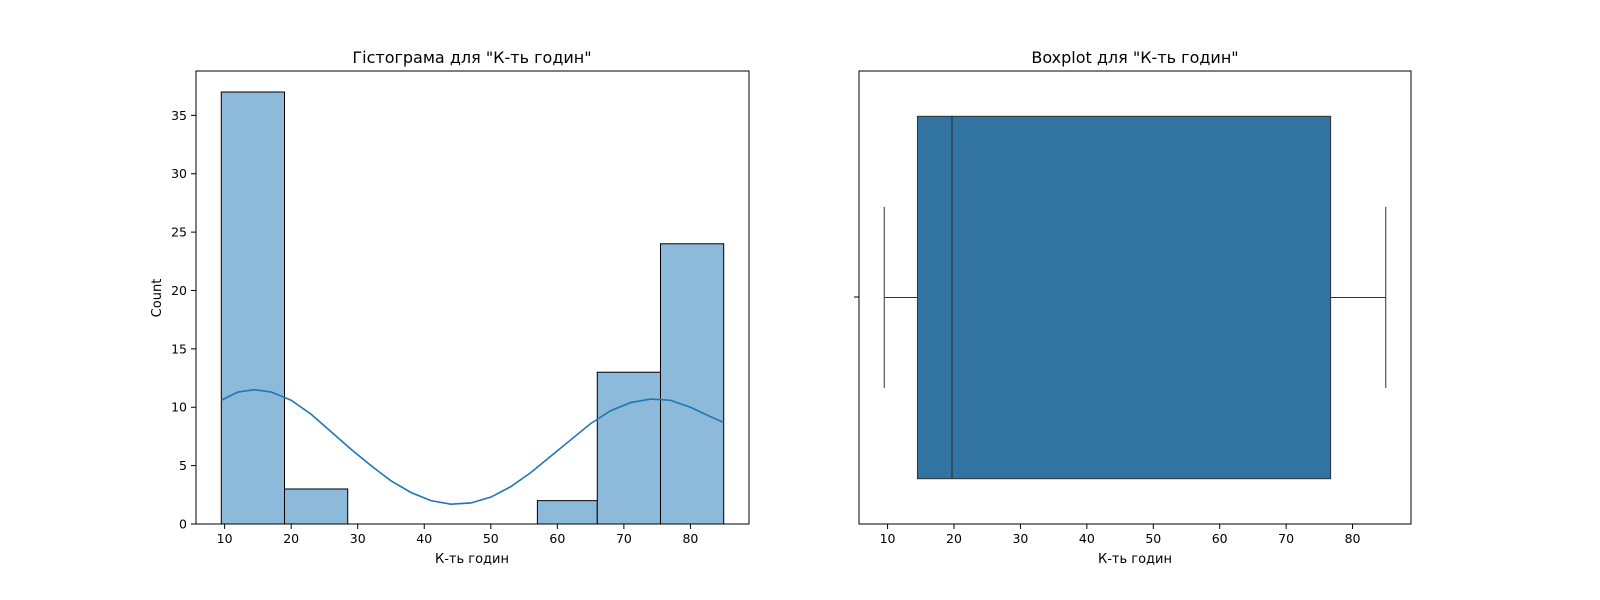 This screenshot has width=1600, height=600. What do you see at coordinates (179, 115) in the screenshot?
I see `y-tick-label: 35` at bounding box center [179, 115].